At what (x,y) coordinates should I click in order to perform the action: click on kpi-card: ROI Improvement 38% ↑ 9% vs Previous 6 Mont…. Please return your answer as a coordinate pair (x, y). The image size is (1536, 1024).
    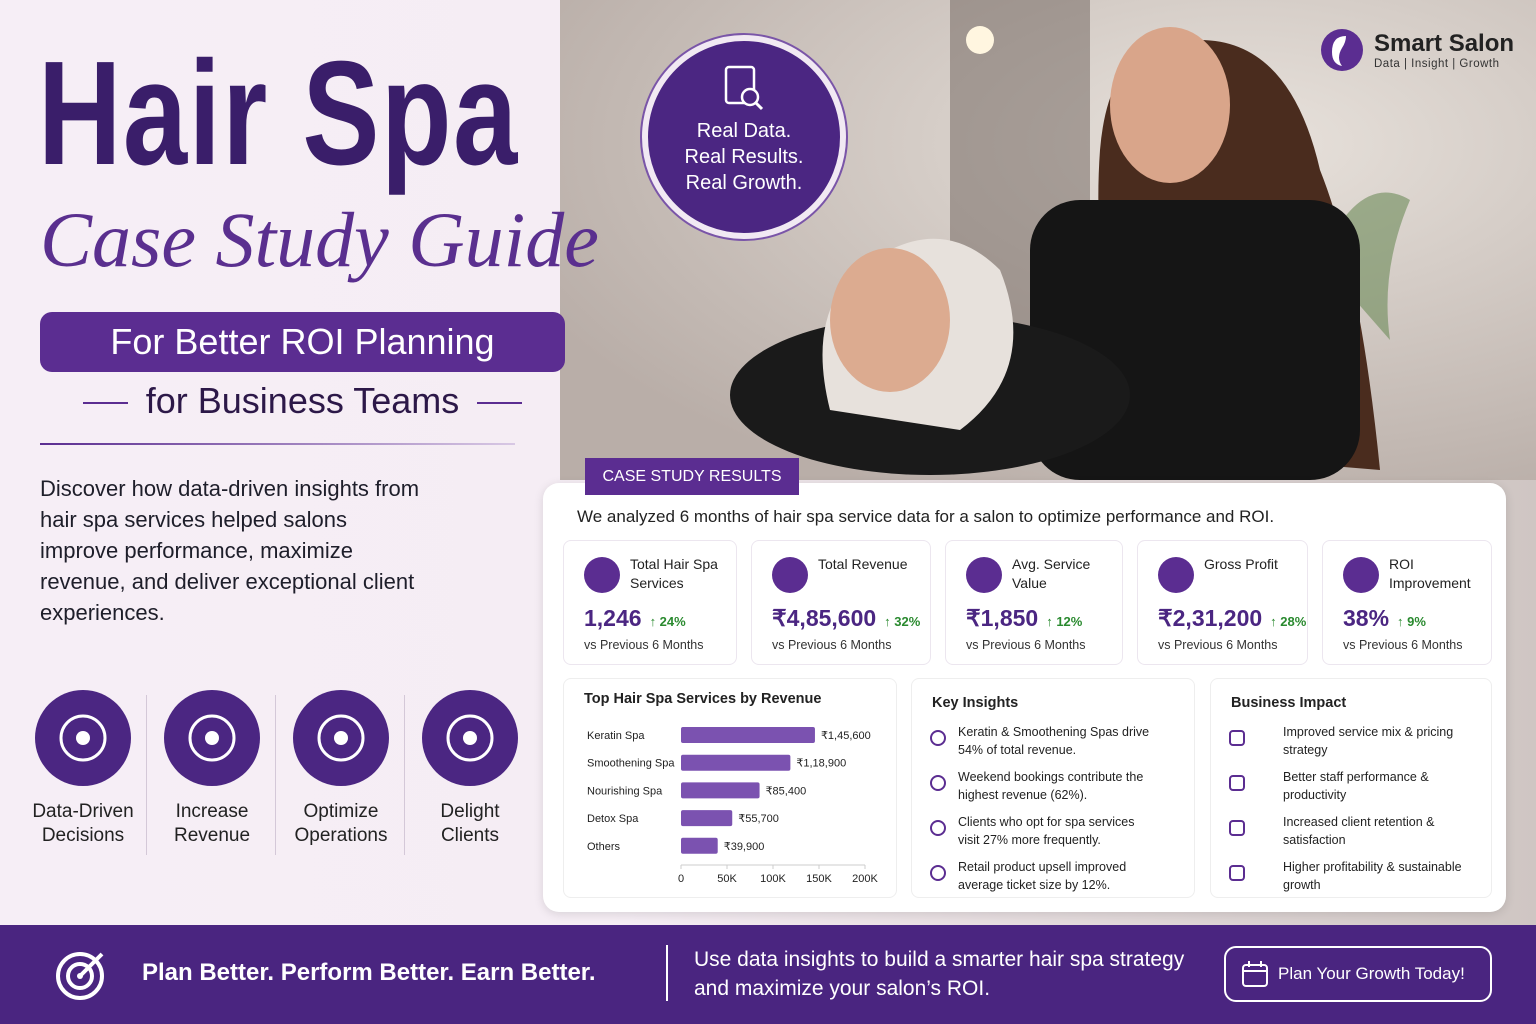
    Looking at the image, I should click on (1407, 602).